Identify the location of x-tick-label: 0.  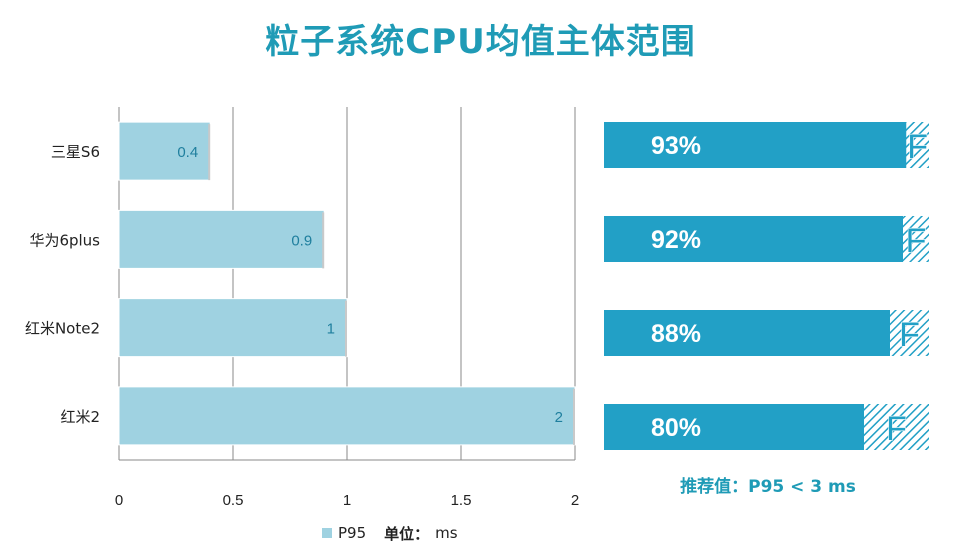
(119, 500).